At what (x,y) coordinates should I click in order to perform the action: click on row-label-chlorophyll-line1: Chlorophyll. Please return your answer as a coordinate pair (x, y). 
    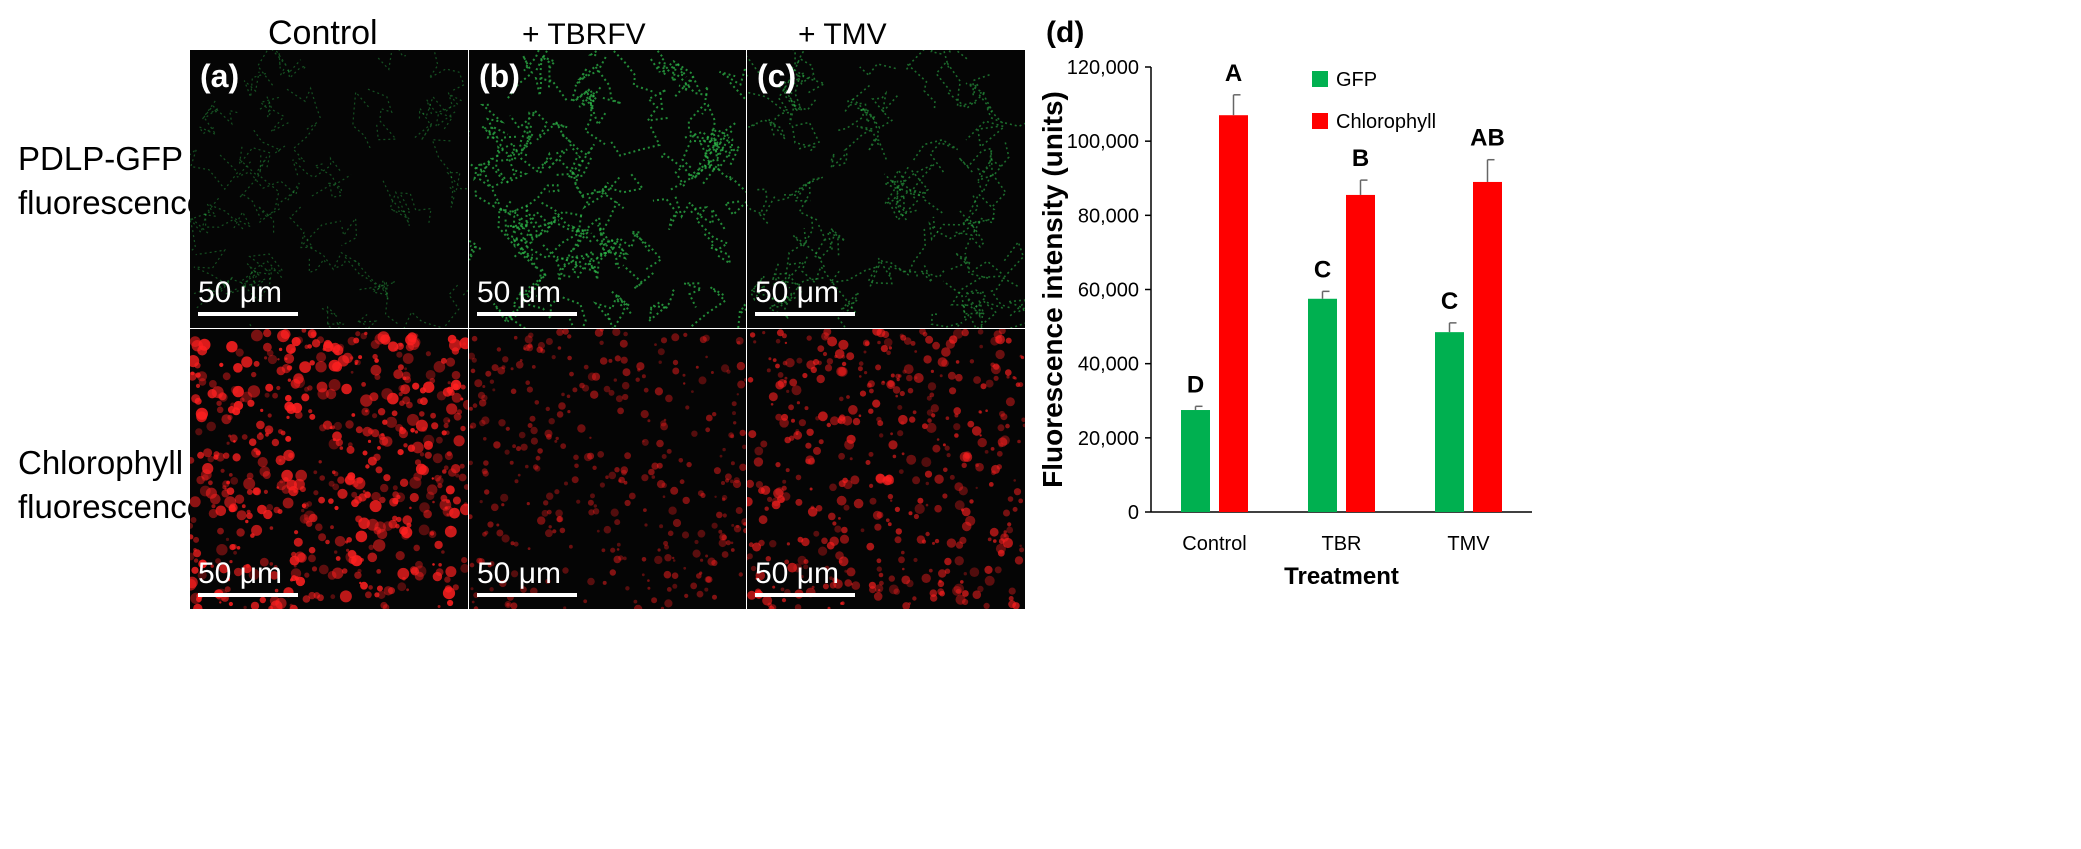
    Looking at the image, I should click on (101, 462).